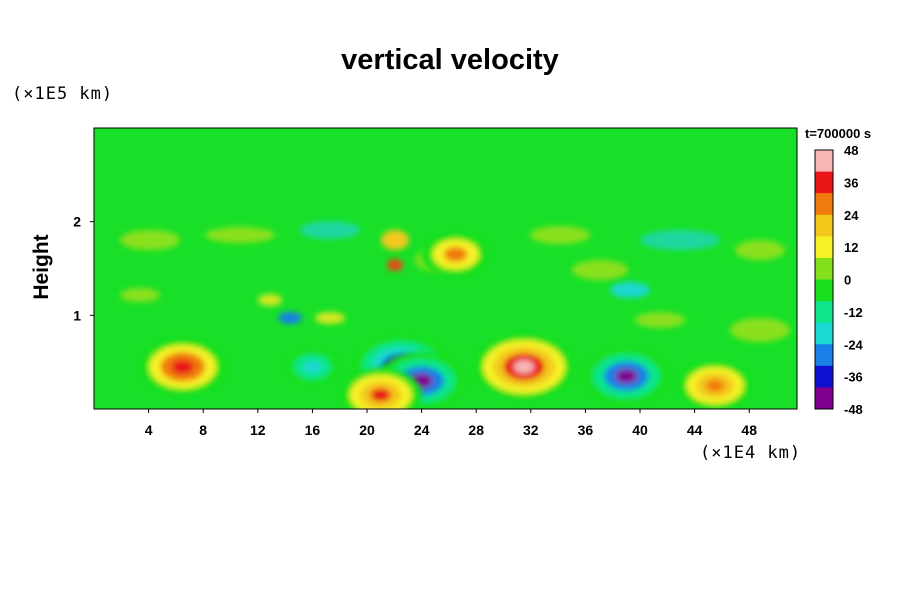  Describe the element at coordinates (149, 430) in the screenshot. I see `x-tick-label: 4` at that location.